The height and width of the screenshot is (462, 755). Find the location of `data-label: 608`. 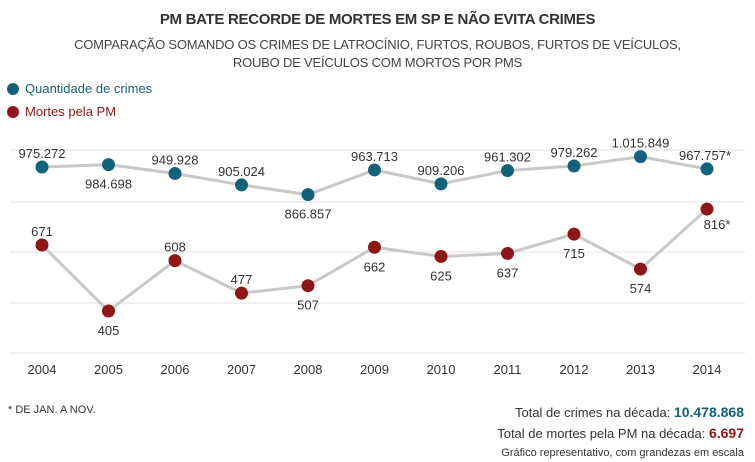

data-label: 608 is located at coordinates (175, 247).